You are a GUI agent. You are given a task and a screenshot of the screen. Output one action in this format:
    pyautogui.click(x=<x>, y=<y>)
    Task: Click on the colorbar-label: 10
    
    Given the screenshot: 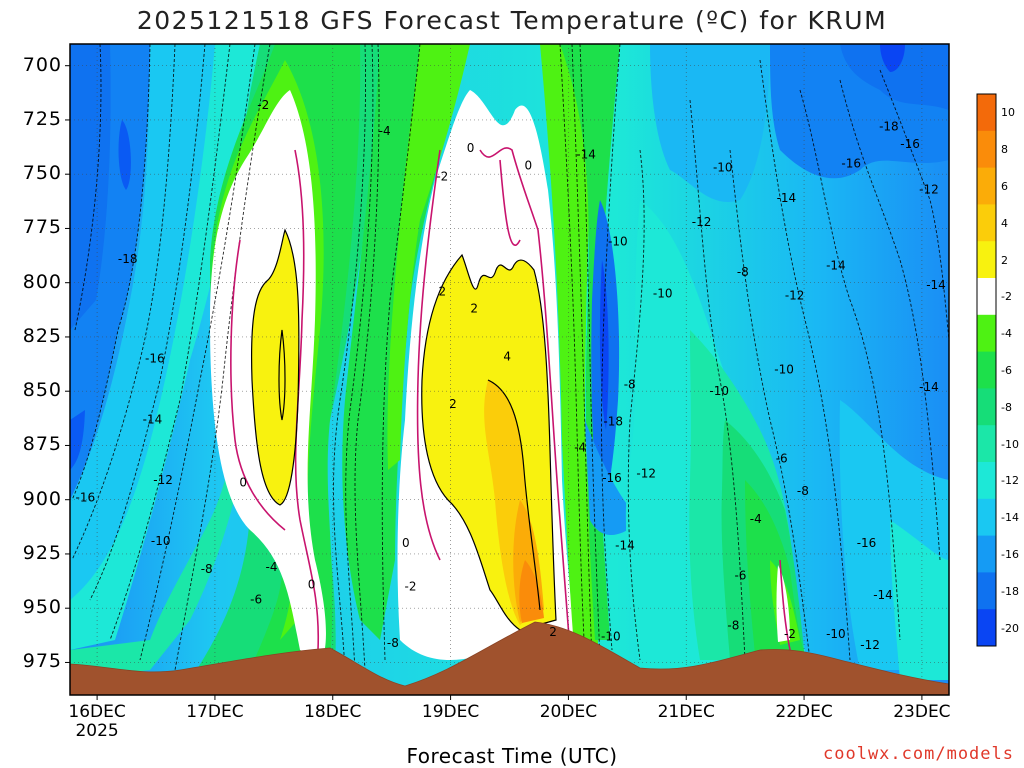 What is the action you would take?
    pyautogui.click(x=1008, y=113)
    